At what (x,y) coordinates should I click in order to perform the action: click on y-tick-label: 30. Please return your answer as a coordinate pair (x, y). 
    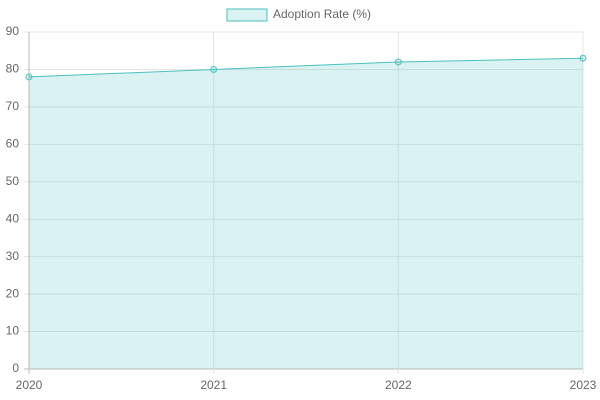
    Looking at the image, I should click on (13, 256).